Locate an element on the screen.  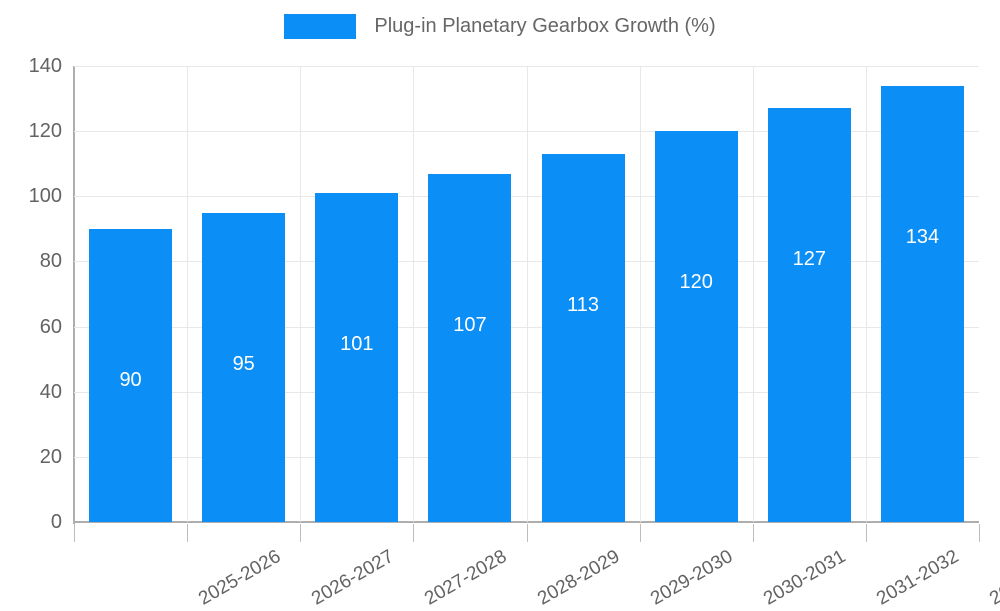
bar: 95 is located at coordinates (244, 367).